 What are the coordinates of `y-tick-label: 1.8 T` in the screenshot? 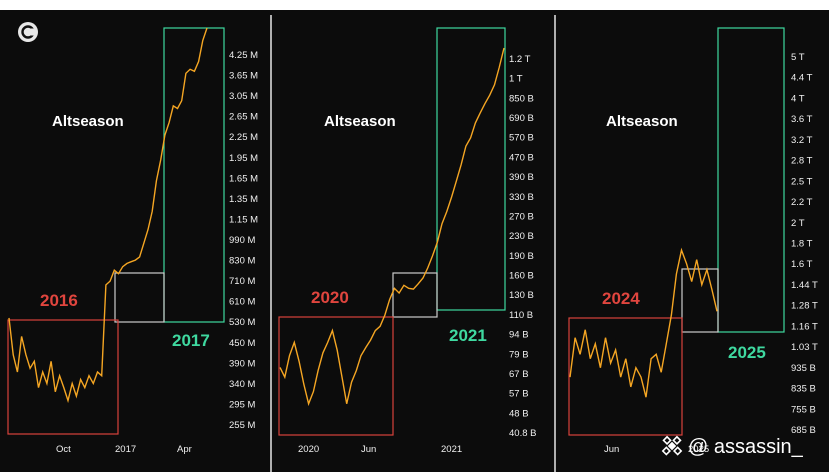 It's located at (802, 244).